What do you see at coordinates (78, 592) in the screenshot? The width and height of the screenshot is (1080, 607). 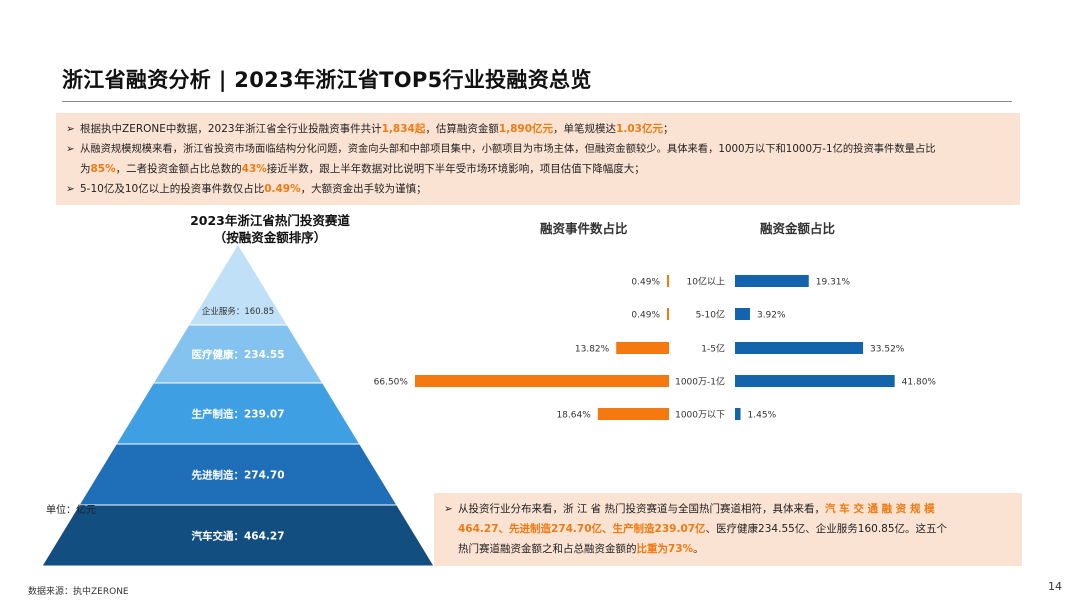 I see `data-source: 数据来源：执中ZERONE` at bounding box center [78, 592].